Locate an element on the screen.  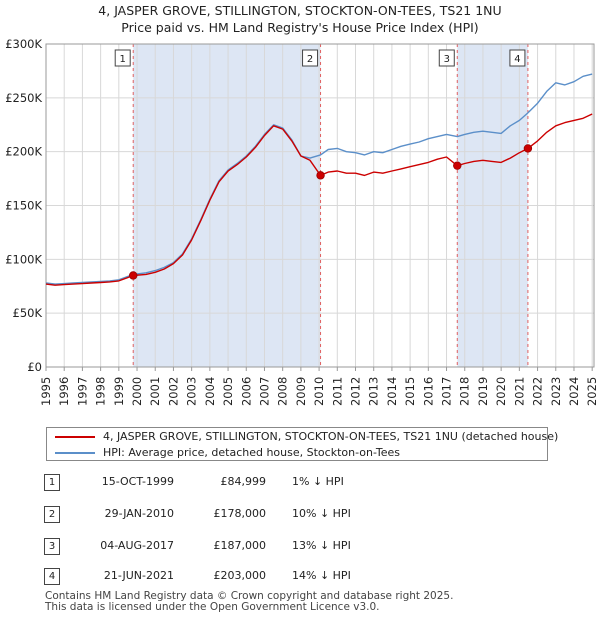
sale-price: £187,000 is located at coordinates (240, 545).